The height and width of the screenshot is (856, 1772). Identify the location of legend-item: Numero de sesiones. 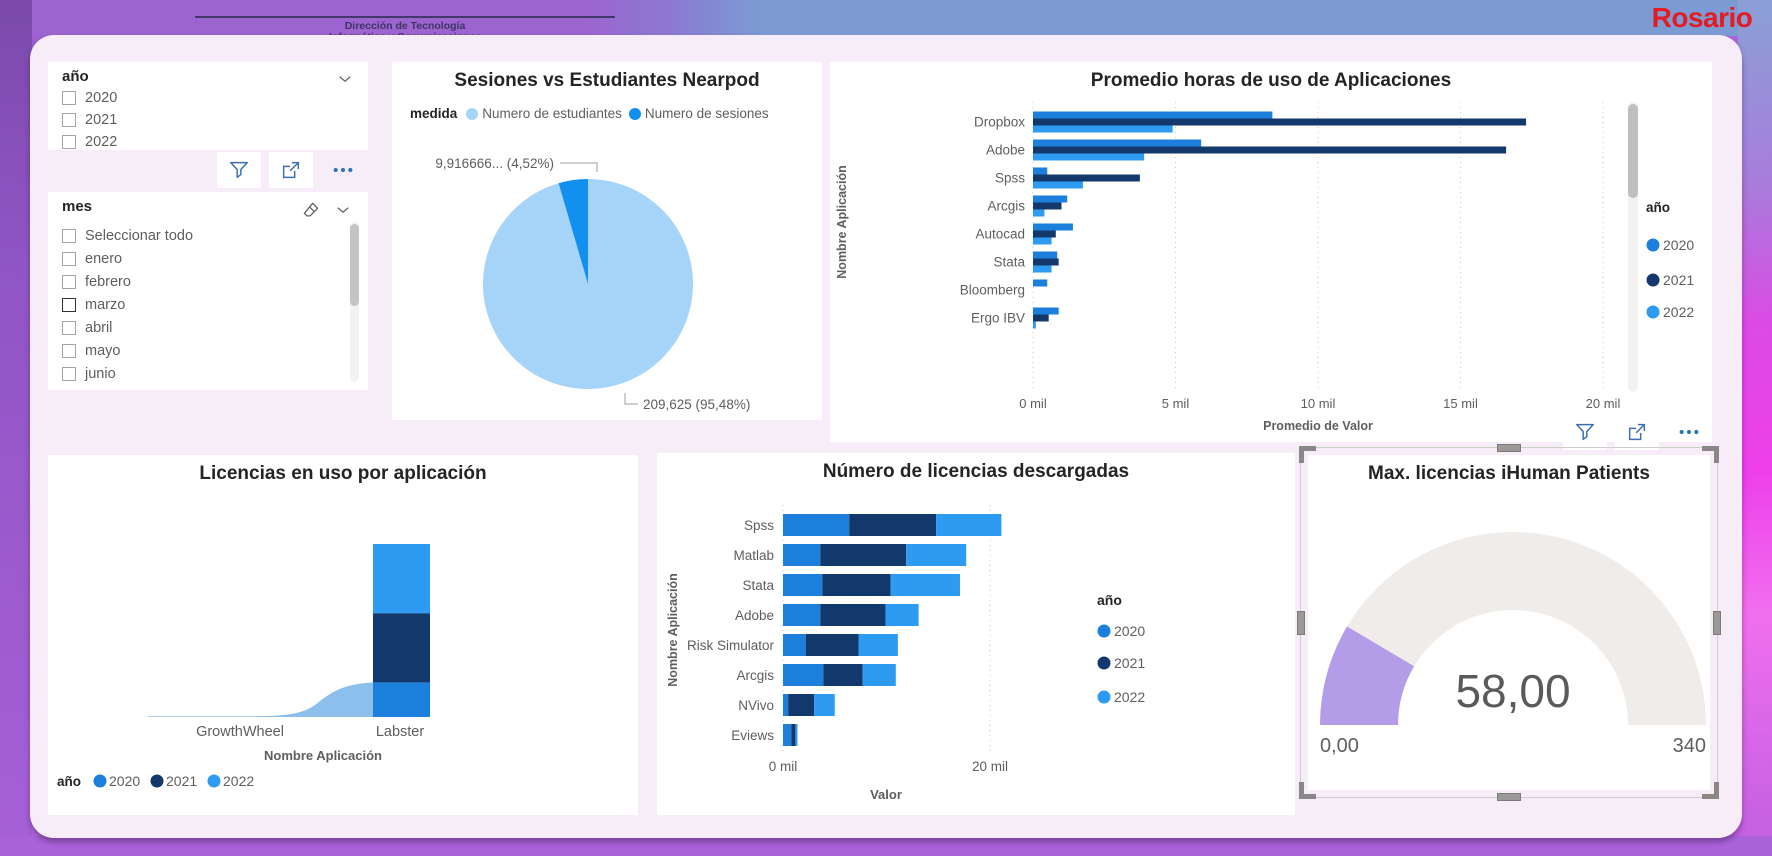
(698, 113).